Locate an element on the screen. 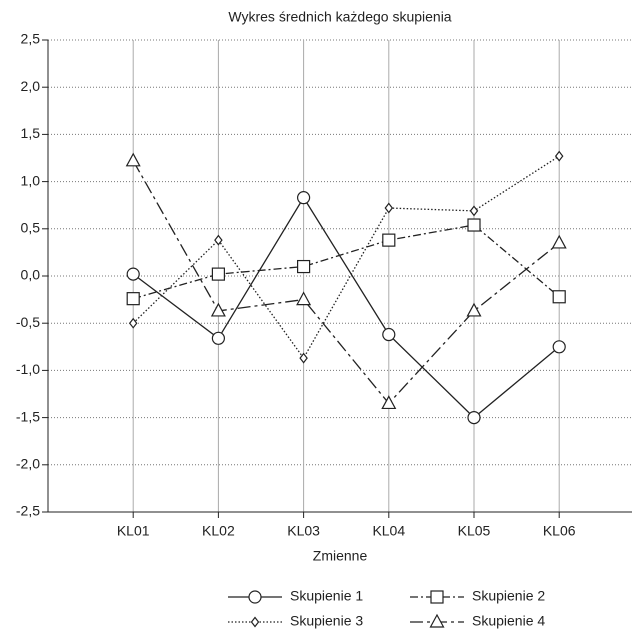 The image size is (633, 635). y-tick-label: 2,5 is located at coordinates (31, 39).